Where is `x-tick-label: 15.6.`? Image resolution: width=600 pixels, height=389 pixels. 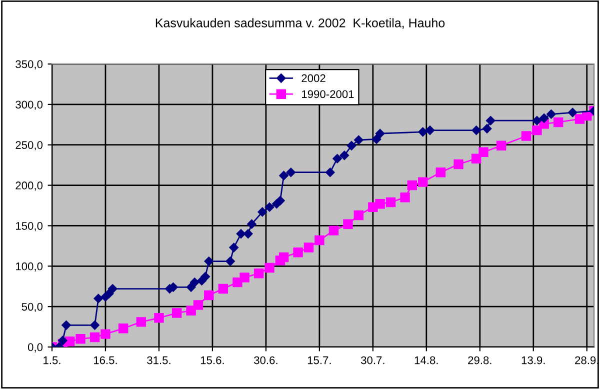
x-tick-label: 15.6. is located at coordinates (212, 360).